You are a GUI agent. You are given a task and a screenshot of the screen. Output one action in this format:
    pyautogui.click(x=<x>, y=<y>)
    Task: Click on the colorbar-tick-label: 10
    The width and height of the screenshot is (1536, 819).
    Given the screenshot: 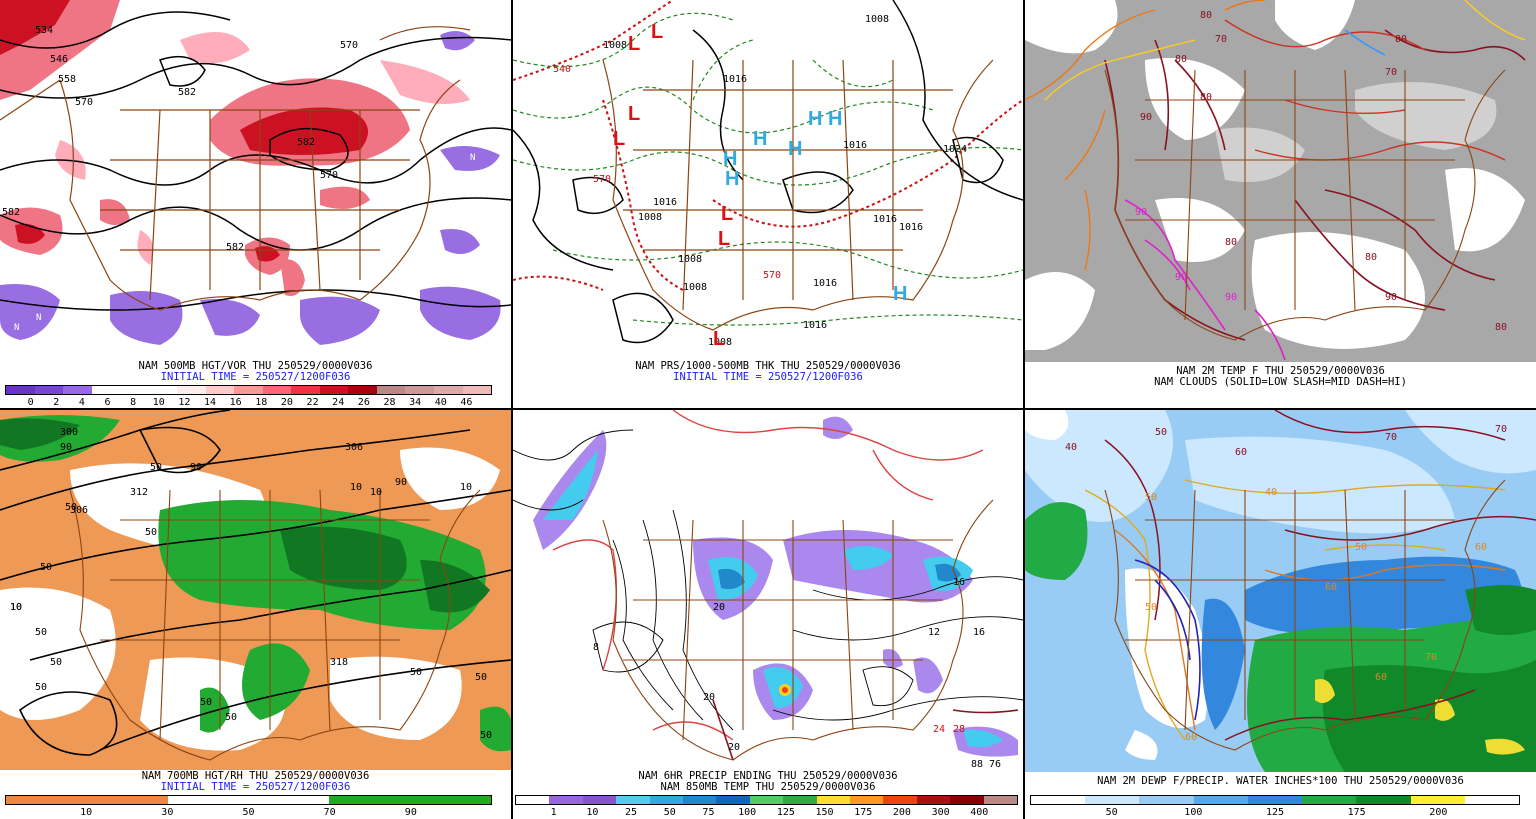 What is the action you would take?
    pyautogui.click(x=158, y=402)
    